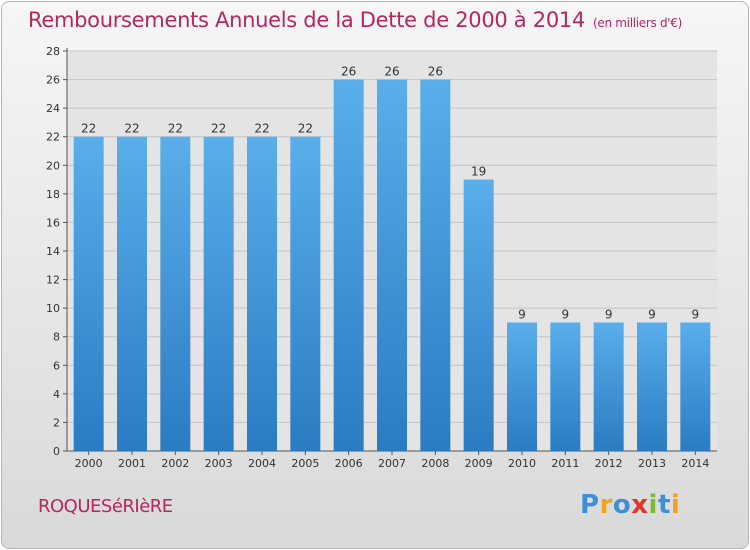 The image size is (750, 550). Describe the element at coordinates (305, 463) in the screenshot. I see `x-tick-label: 2005` at that location.